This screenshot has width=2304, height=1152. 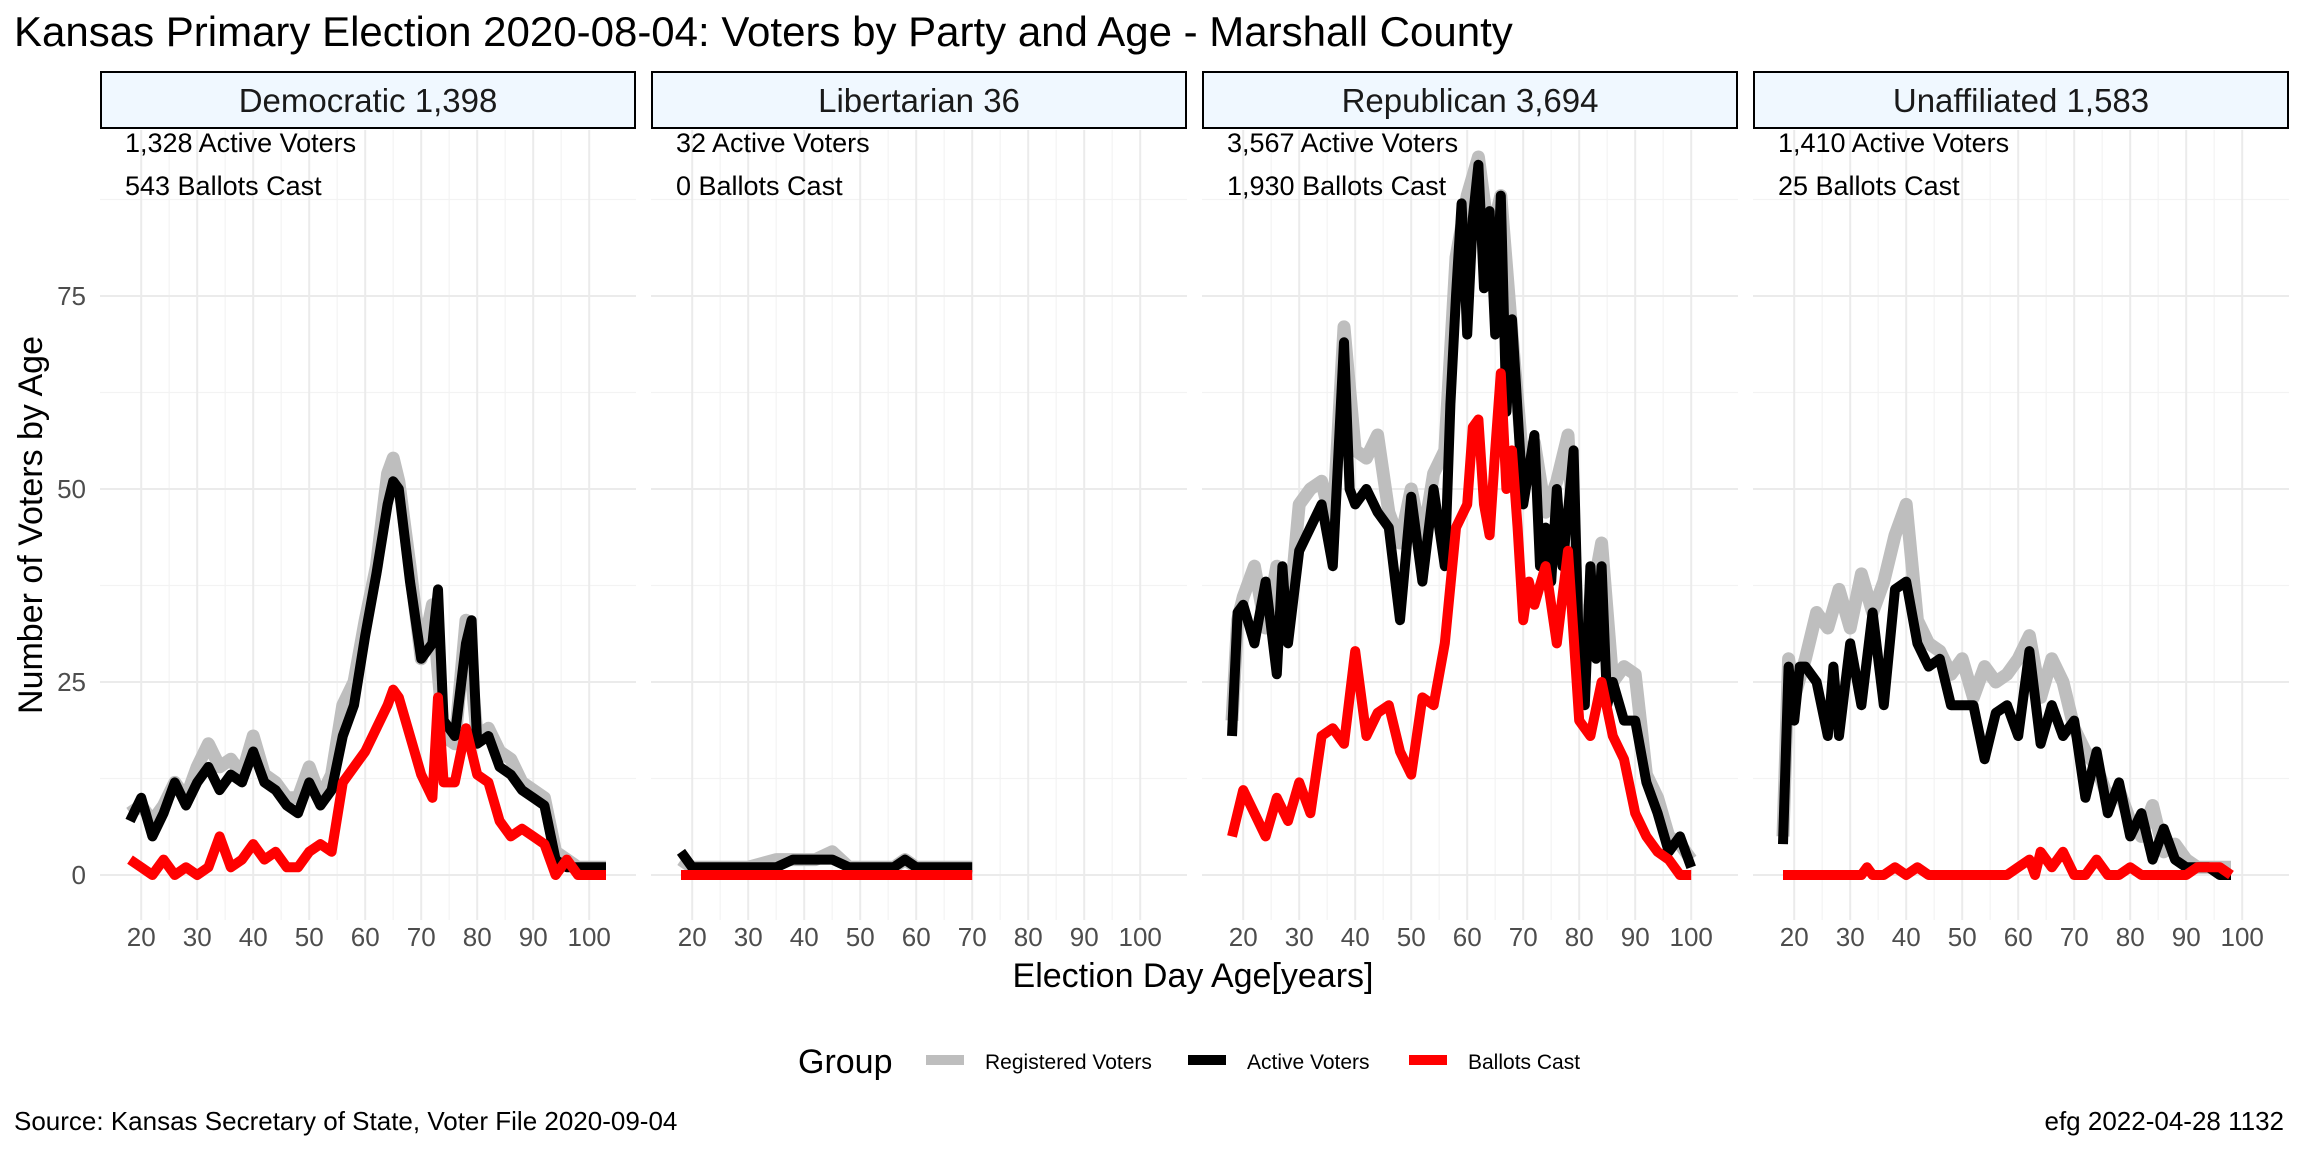 I want to click on facet-strip-label: Republican 3,694, so click(x=1470, y=100).